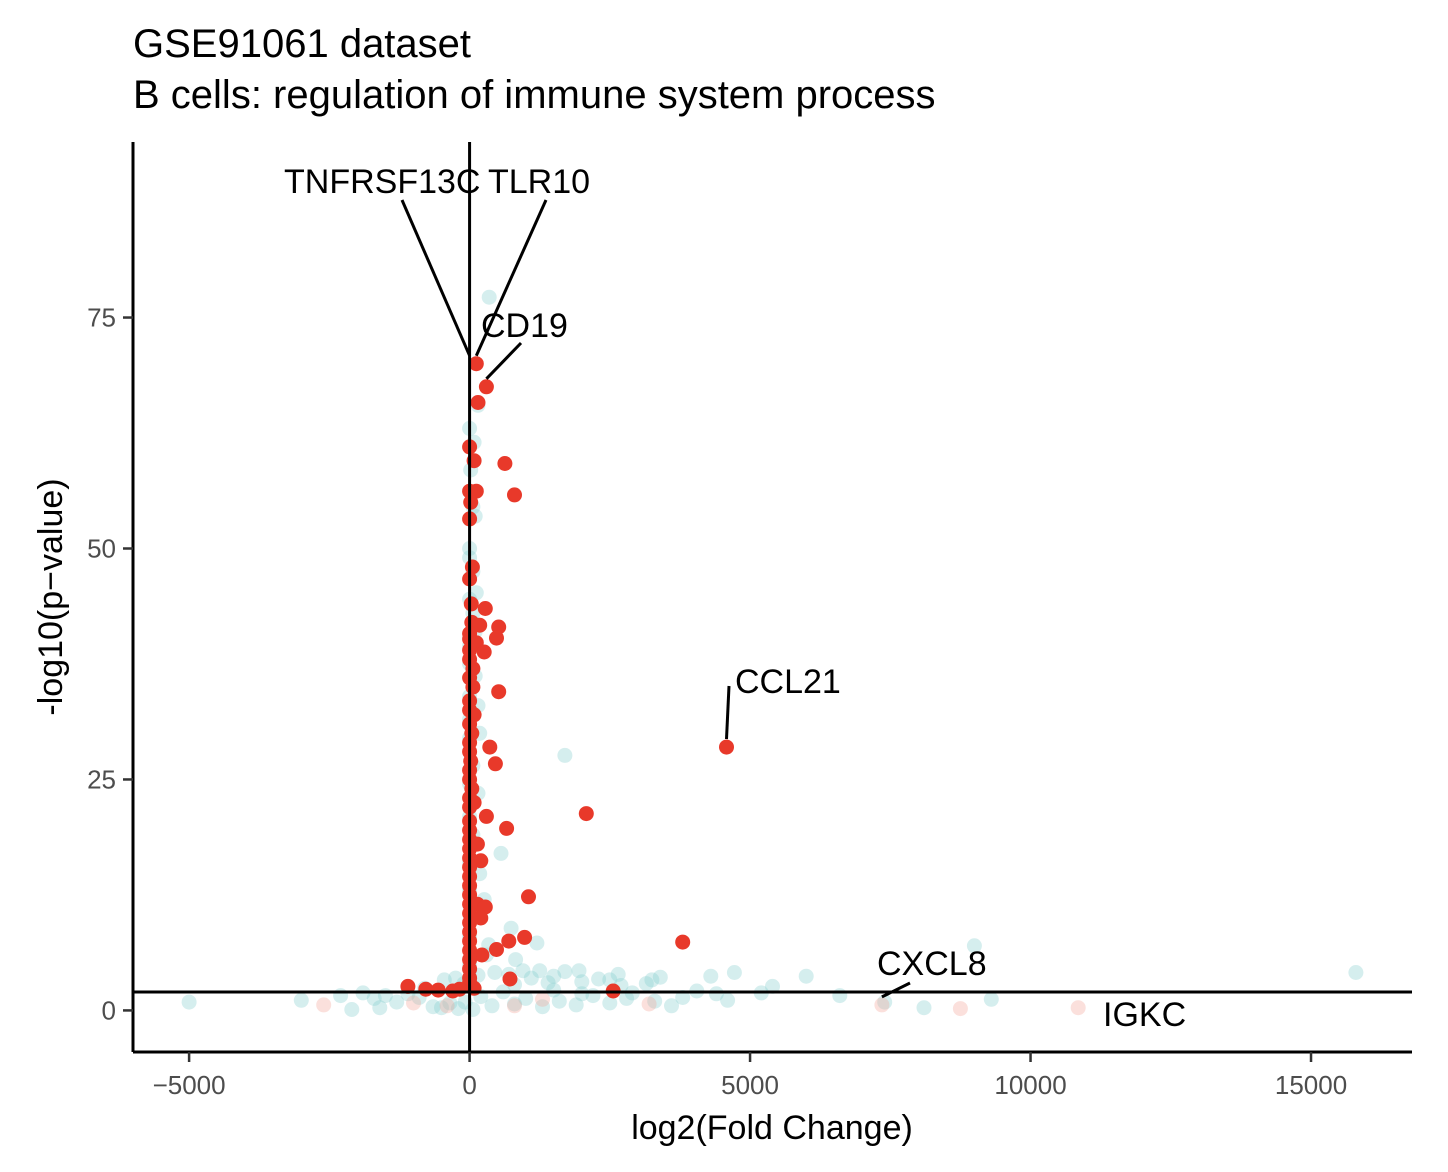 The image size is (1448, 1172). Describe the element at coordinates (788, 682) in the screenshot. I see `gene-label: CCL21` at that location.